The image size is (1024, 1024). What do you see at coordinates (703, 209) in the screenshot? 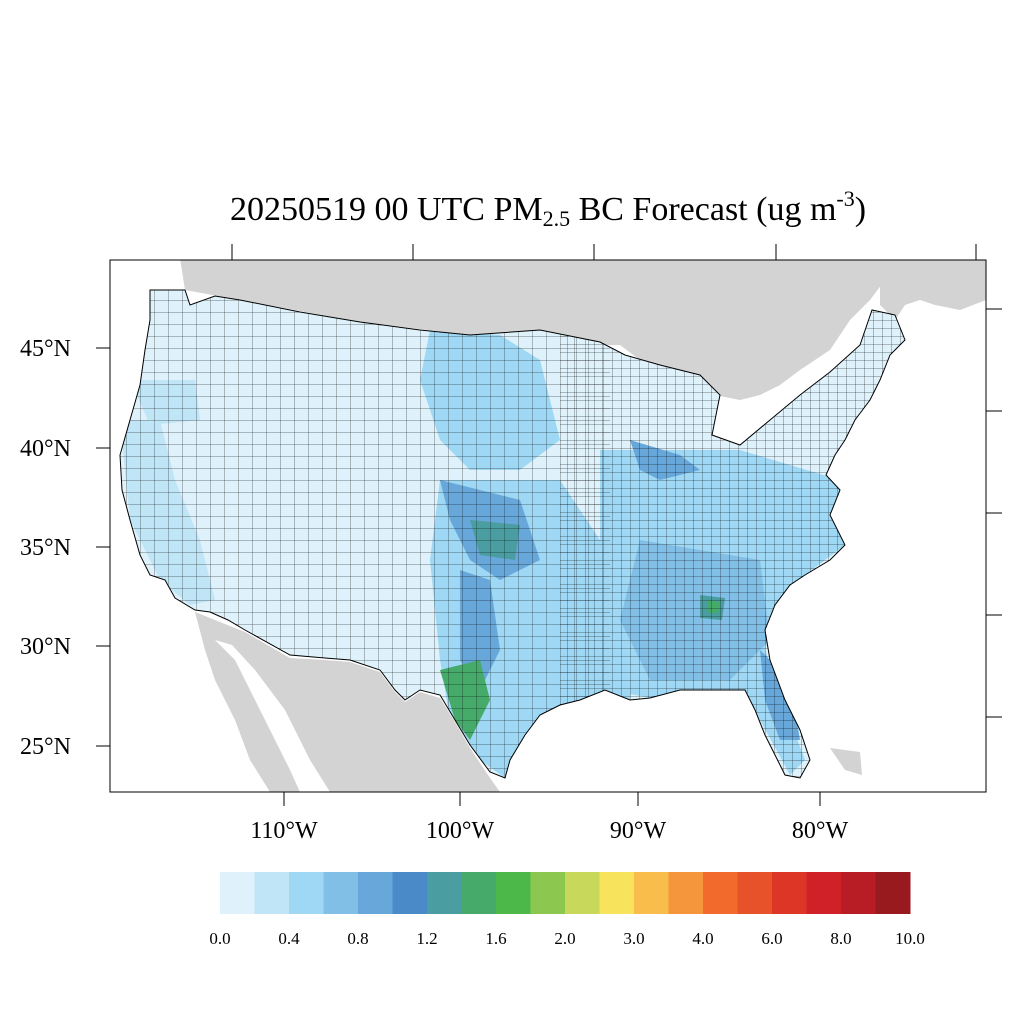
I see `title-middle: BC Forecast (ug m` at bounding box center [703, 209].